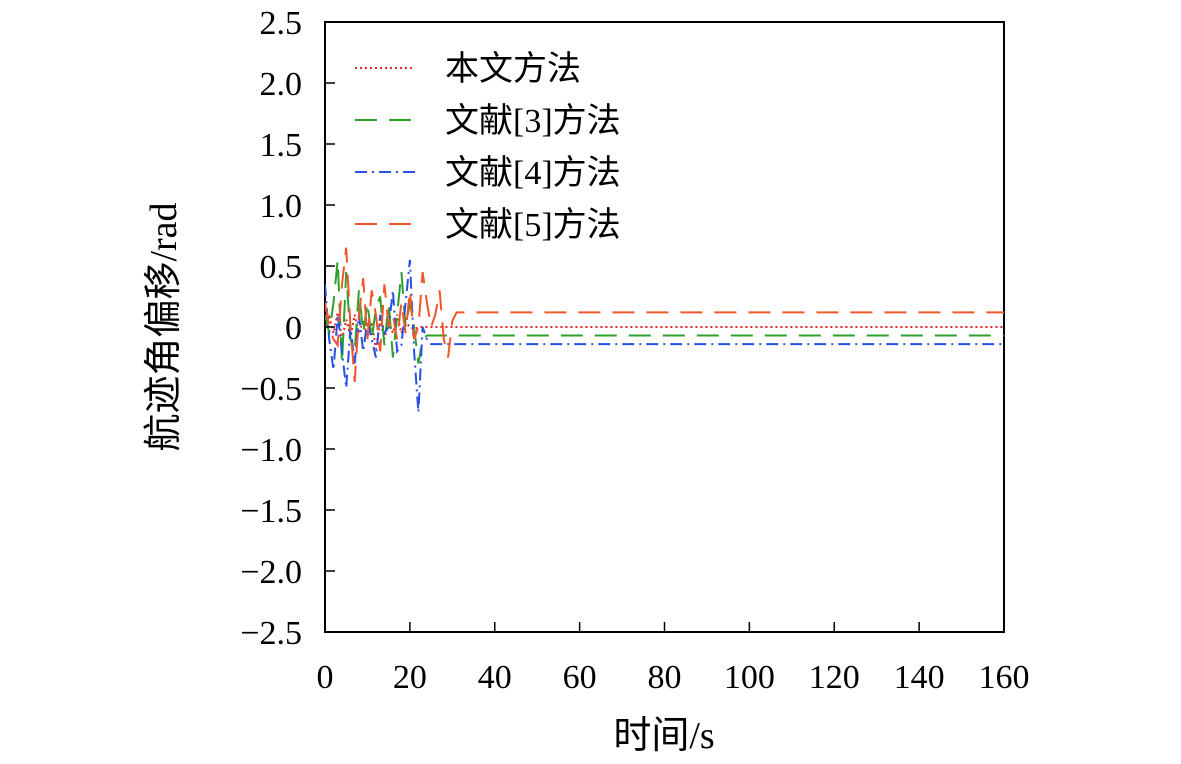  What do you see at coordinates (281, 84) in the screenshot?
I see `y-tick-label: 2.0` at bounding box center [281, 84].